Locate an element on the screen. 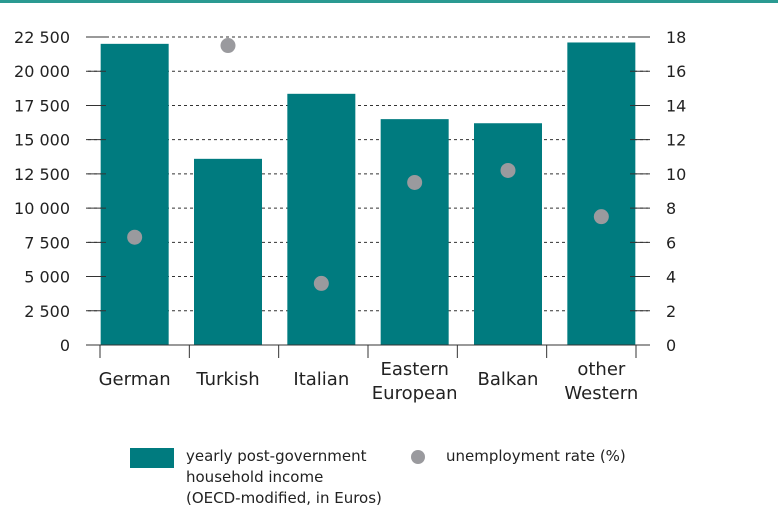 This screenshot has width=778, height=511. left-tick-label: 5 000 is located at coordinates (47, 277).